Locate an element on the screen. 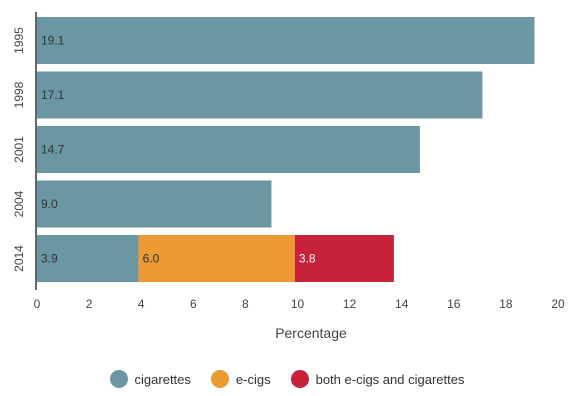 This screenshot has height=396, width=574. category-label-2004: 2004 is located at coordinates (19, 203).